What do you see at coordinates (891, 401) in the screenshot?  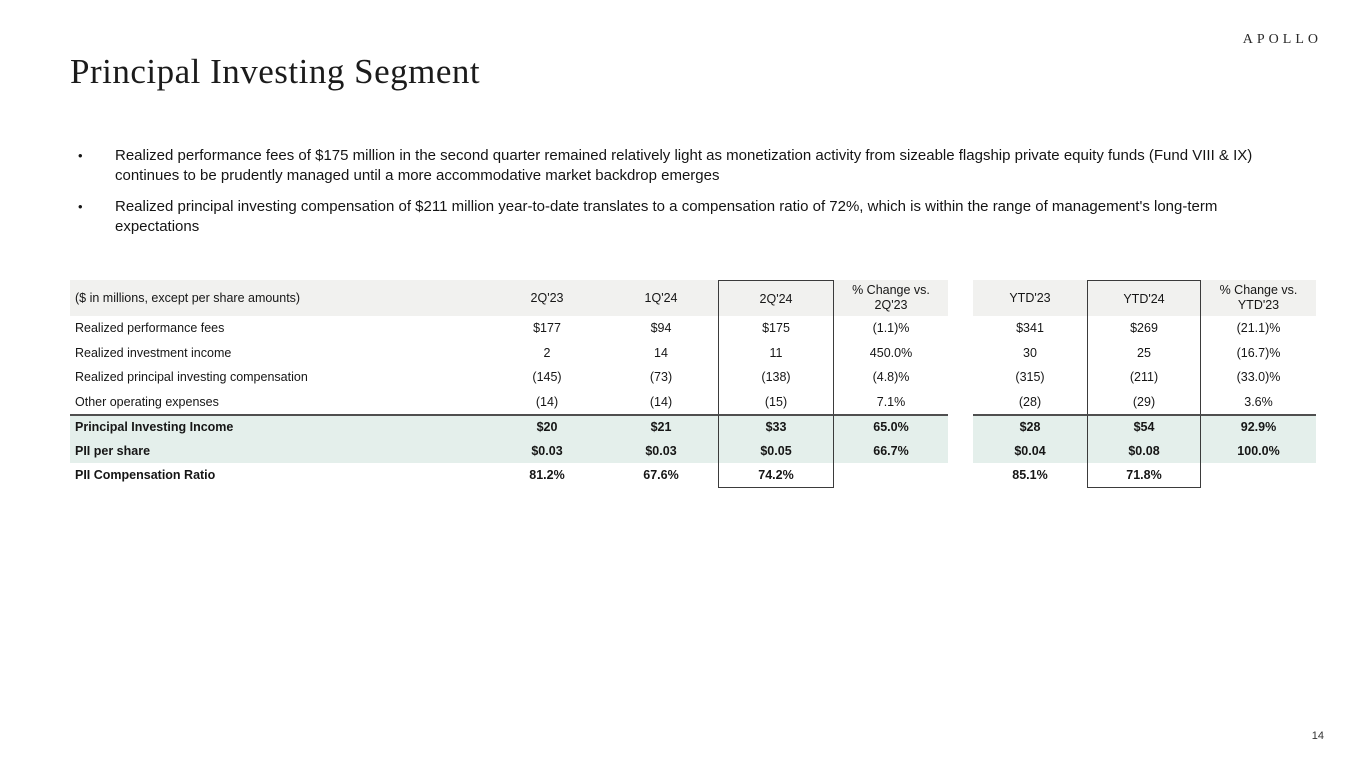 I see `cell-change-q: 7.1%` at bounding box center [891, 401].